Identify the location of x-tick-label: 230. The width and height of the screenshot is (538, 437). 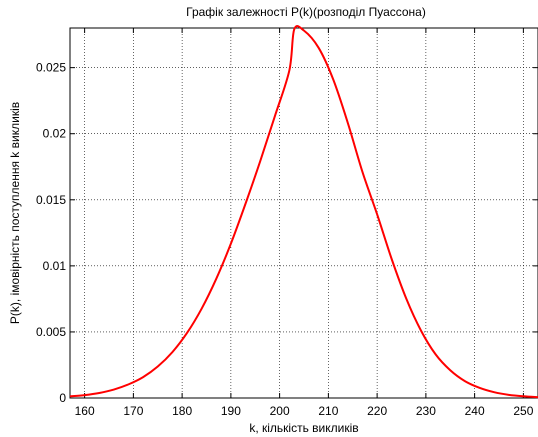
(426, 411).